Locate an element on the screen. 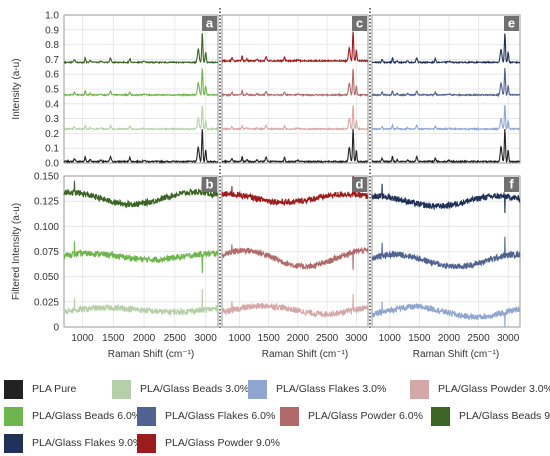 This screenshot has width=550, height=456. y-tick-label: 0.125 is located at coordinates (46, 202).